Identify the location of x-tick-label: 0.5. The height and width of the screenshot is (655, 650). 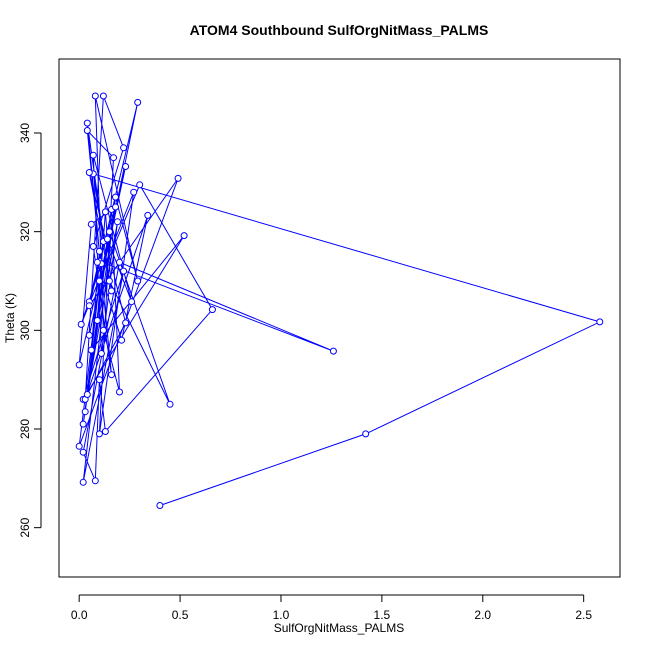
(180, 615).